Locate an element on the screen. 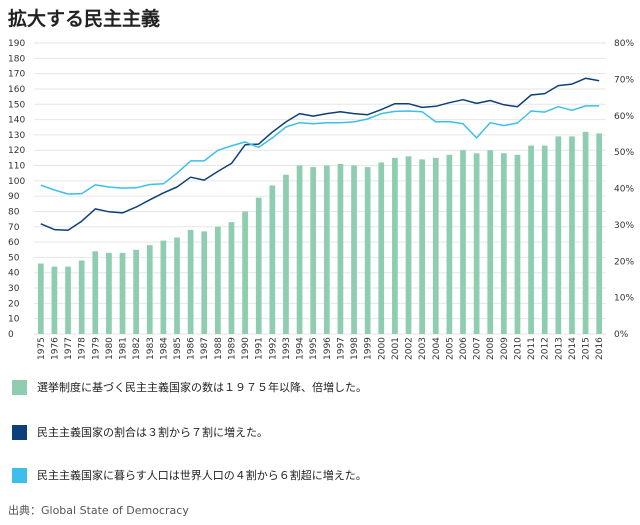  left-tick-label: 150 is located at coordinates (16, 105).